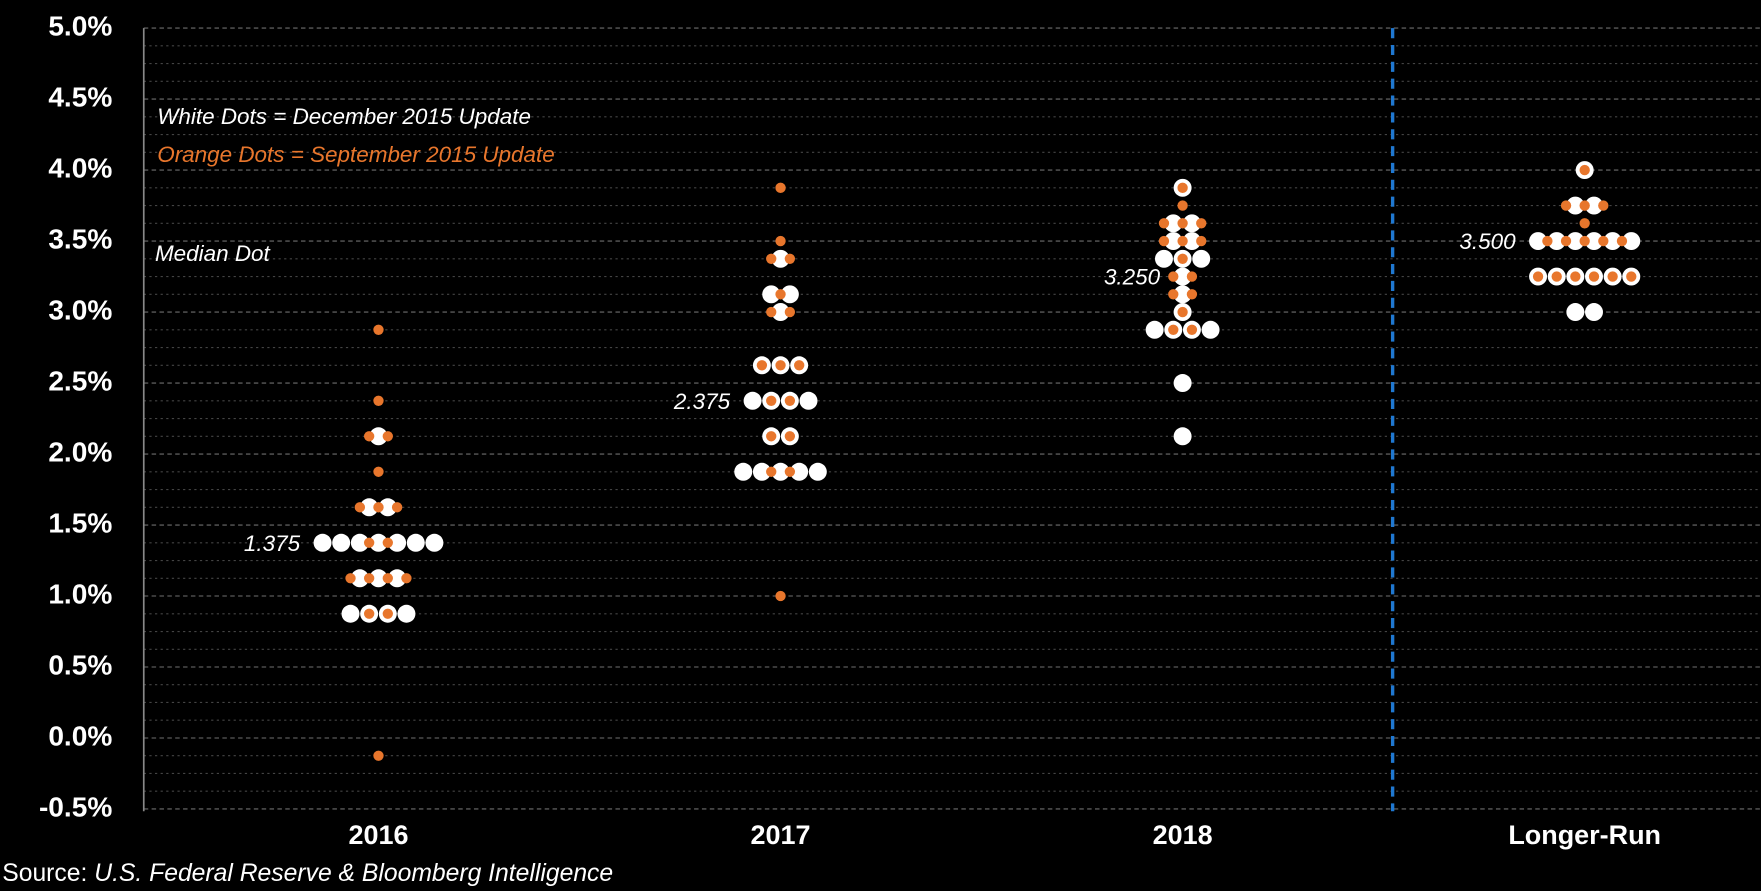  Describe the element at coordinates (702, 401) in the screenshot. I see `median-label: 2.375` at that location.